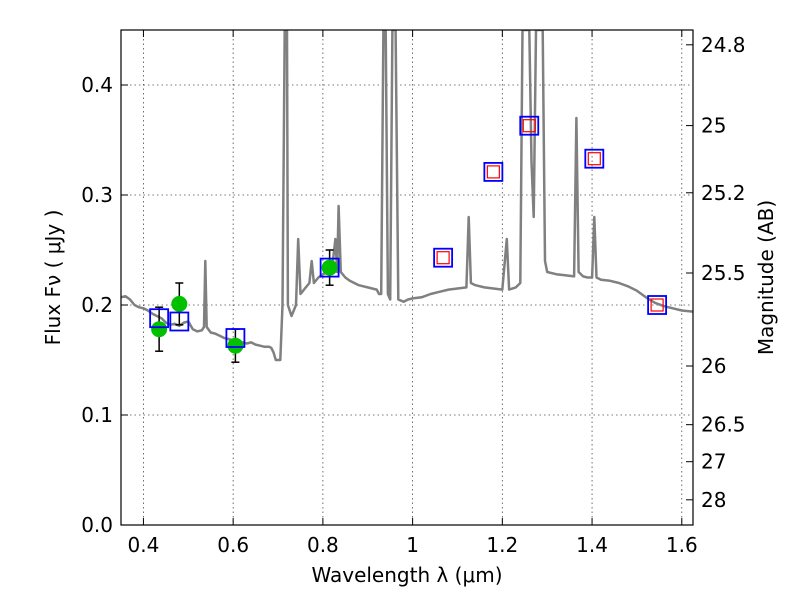 This screenshot has height=600, width=800. I want to click on y2-tick-label: 27, so click(713, 462).